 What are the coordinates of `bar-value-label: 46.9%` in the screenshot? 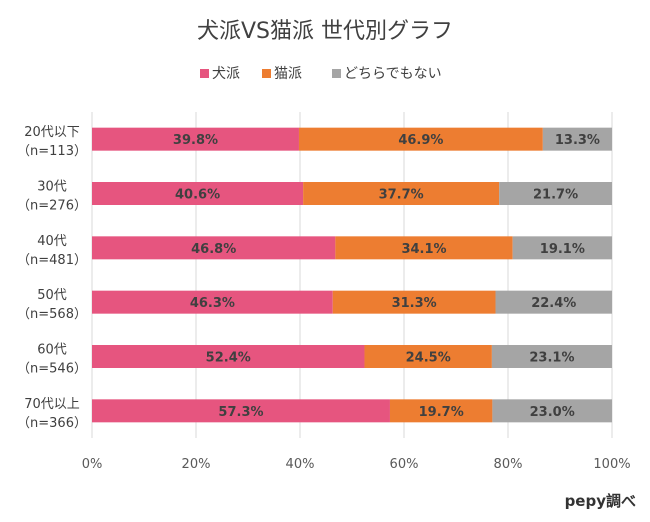 It's located at (420, 140).